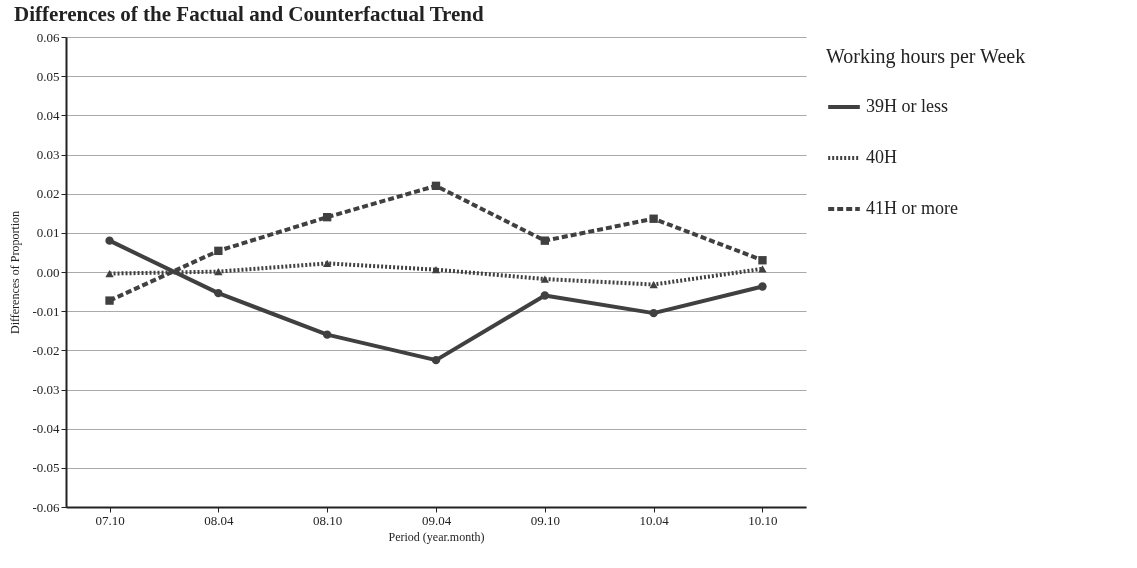 This screenshot has height=568, width=1137. I want to click on x-tick-label: 09.10, so click(545, 520).